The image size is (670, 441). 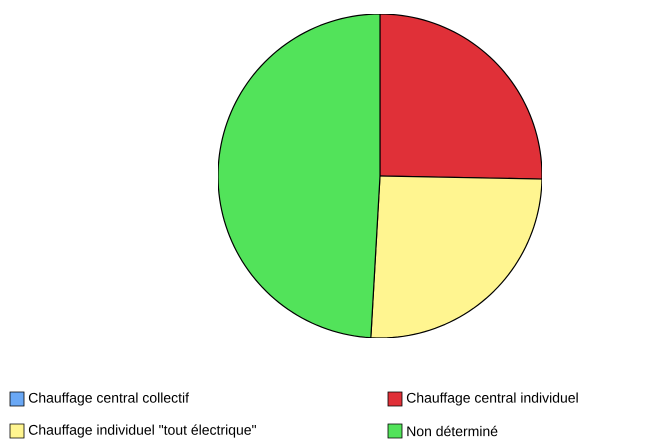 What do you see at coordinates (492, 399) in the screenshot?
I see `legend-label: Chauffage central individuel` at bounding box center [492, 399].